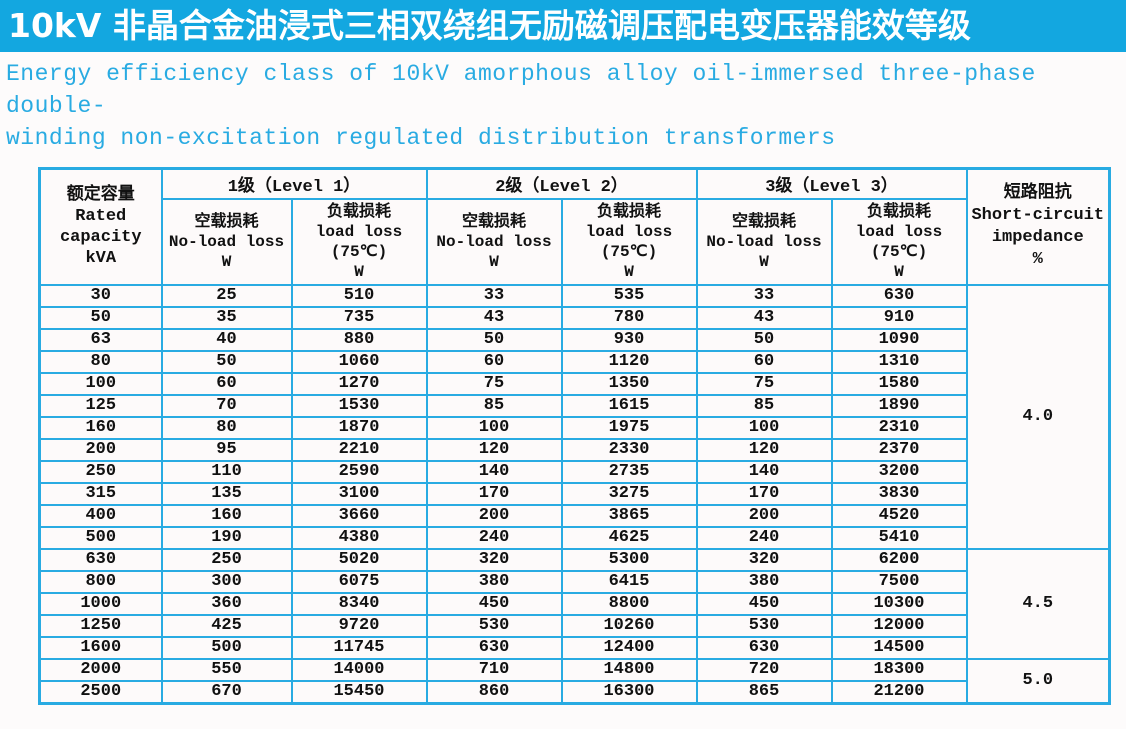 This screenshot has height=729, width=1126. I want to click on table-cell: 1870, so click(359, 427).